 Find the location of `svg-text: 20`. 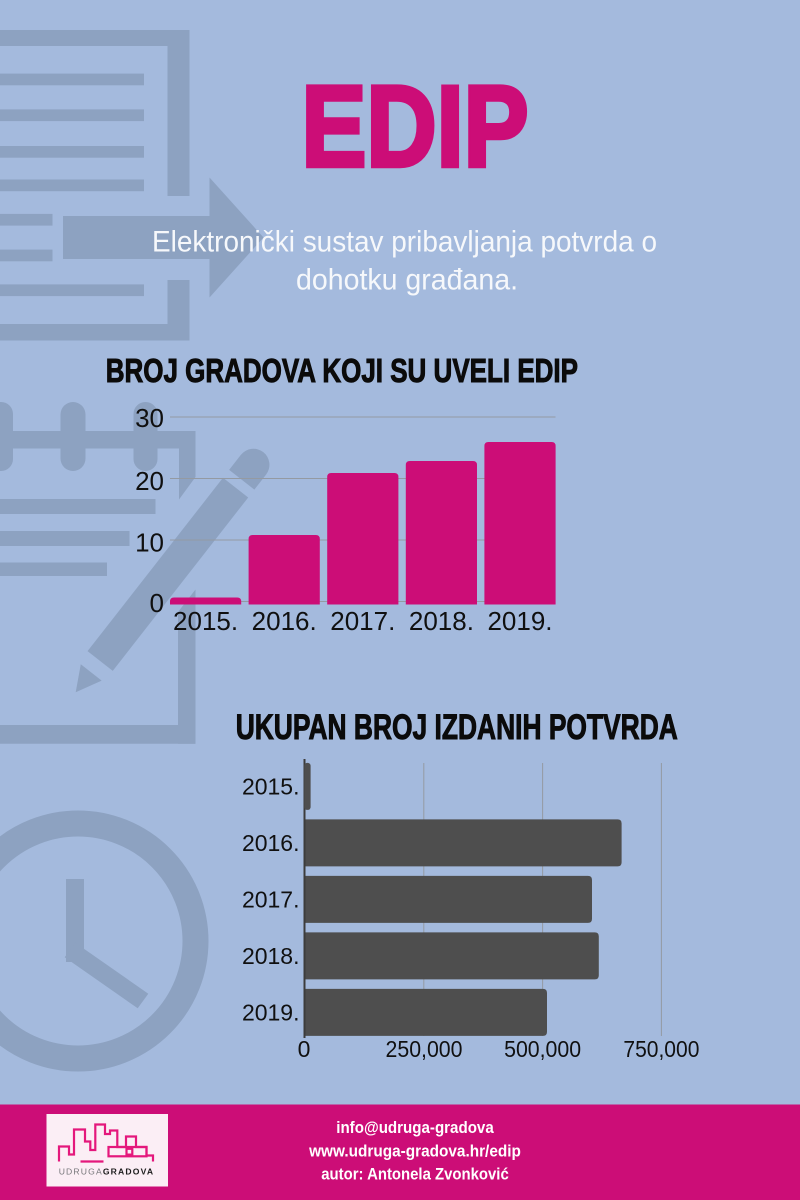

svg-text: 20 is located at coordinates (149, 481).